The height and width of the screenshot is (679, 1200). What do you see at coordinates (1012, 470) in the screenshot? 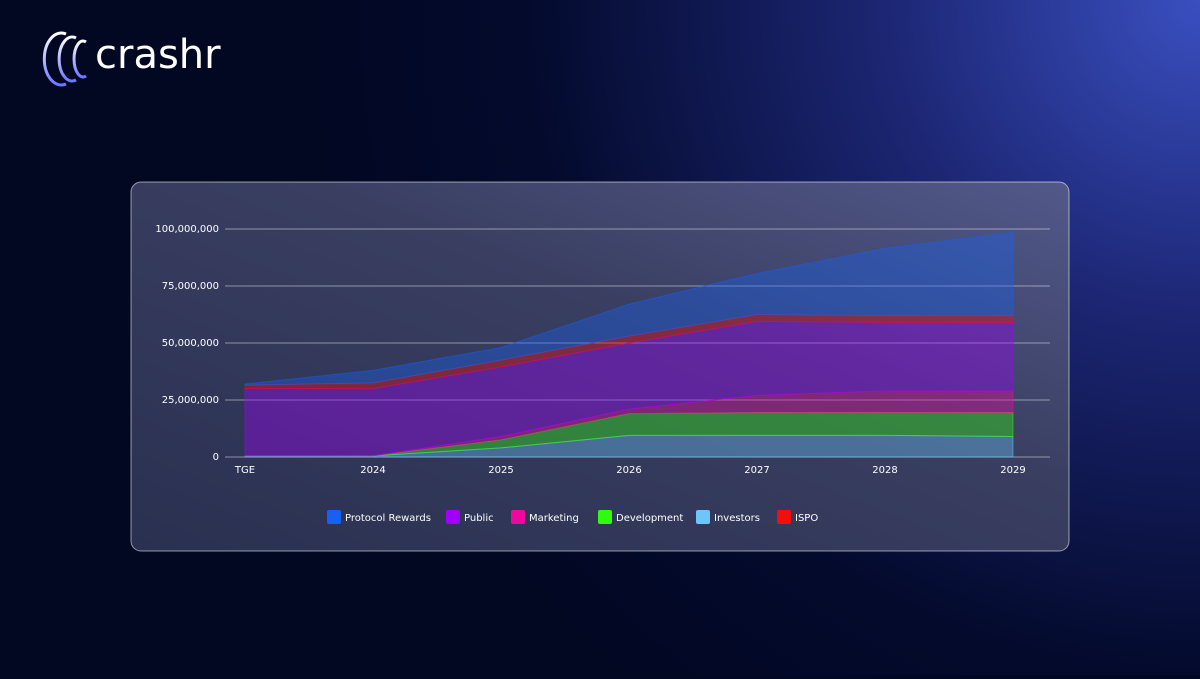
I see `x-tick-label: 2029` at bounding box center [1012, 470].